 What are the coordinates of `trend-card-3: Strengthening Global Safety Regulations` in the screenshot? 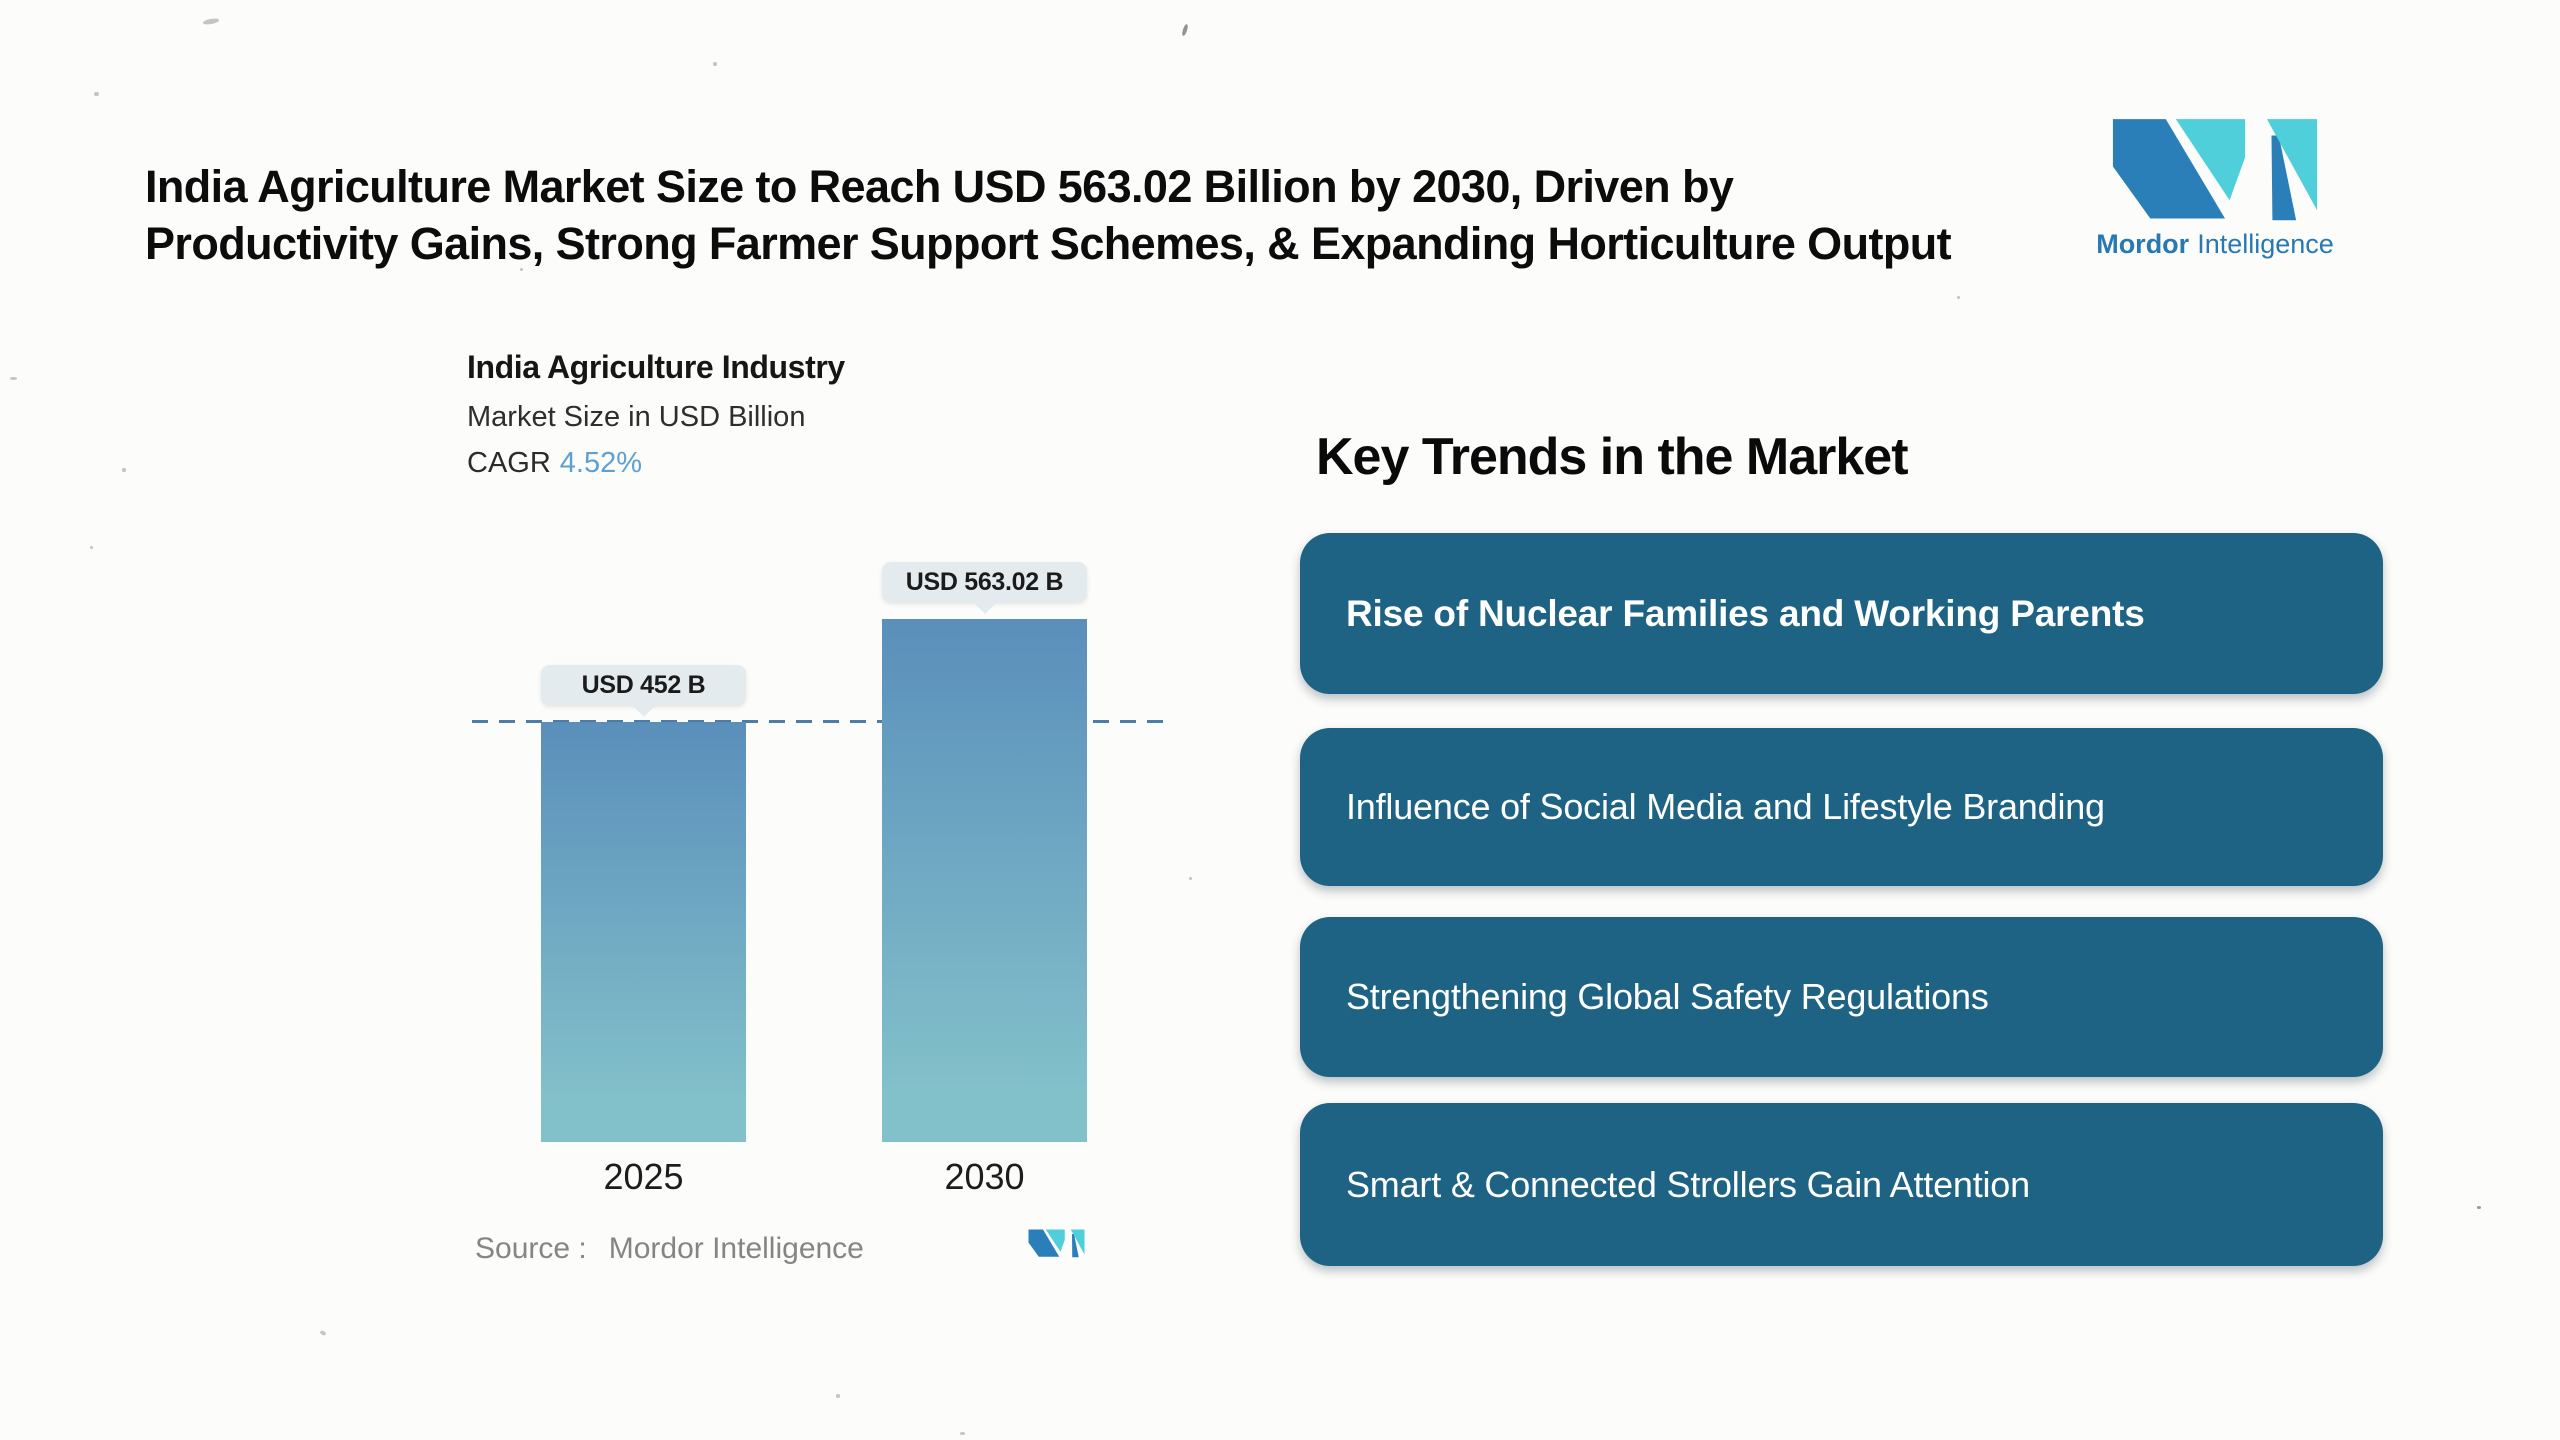 It's located at (1841, 997).